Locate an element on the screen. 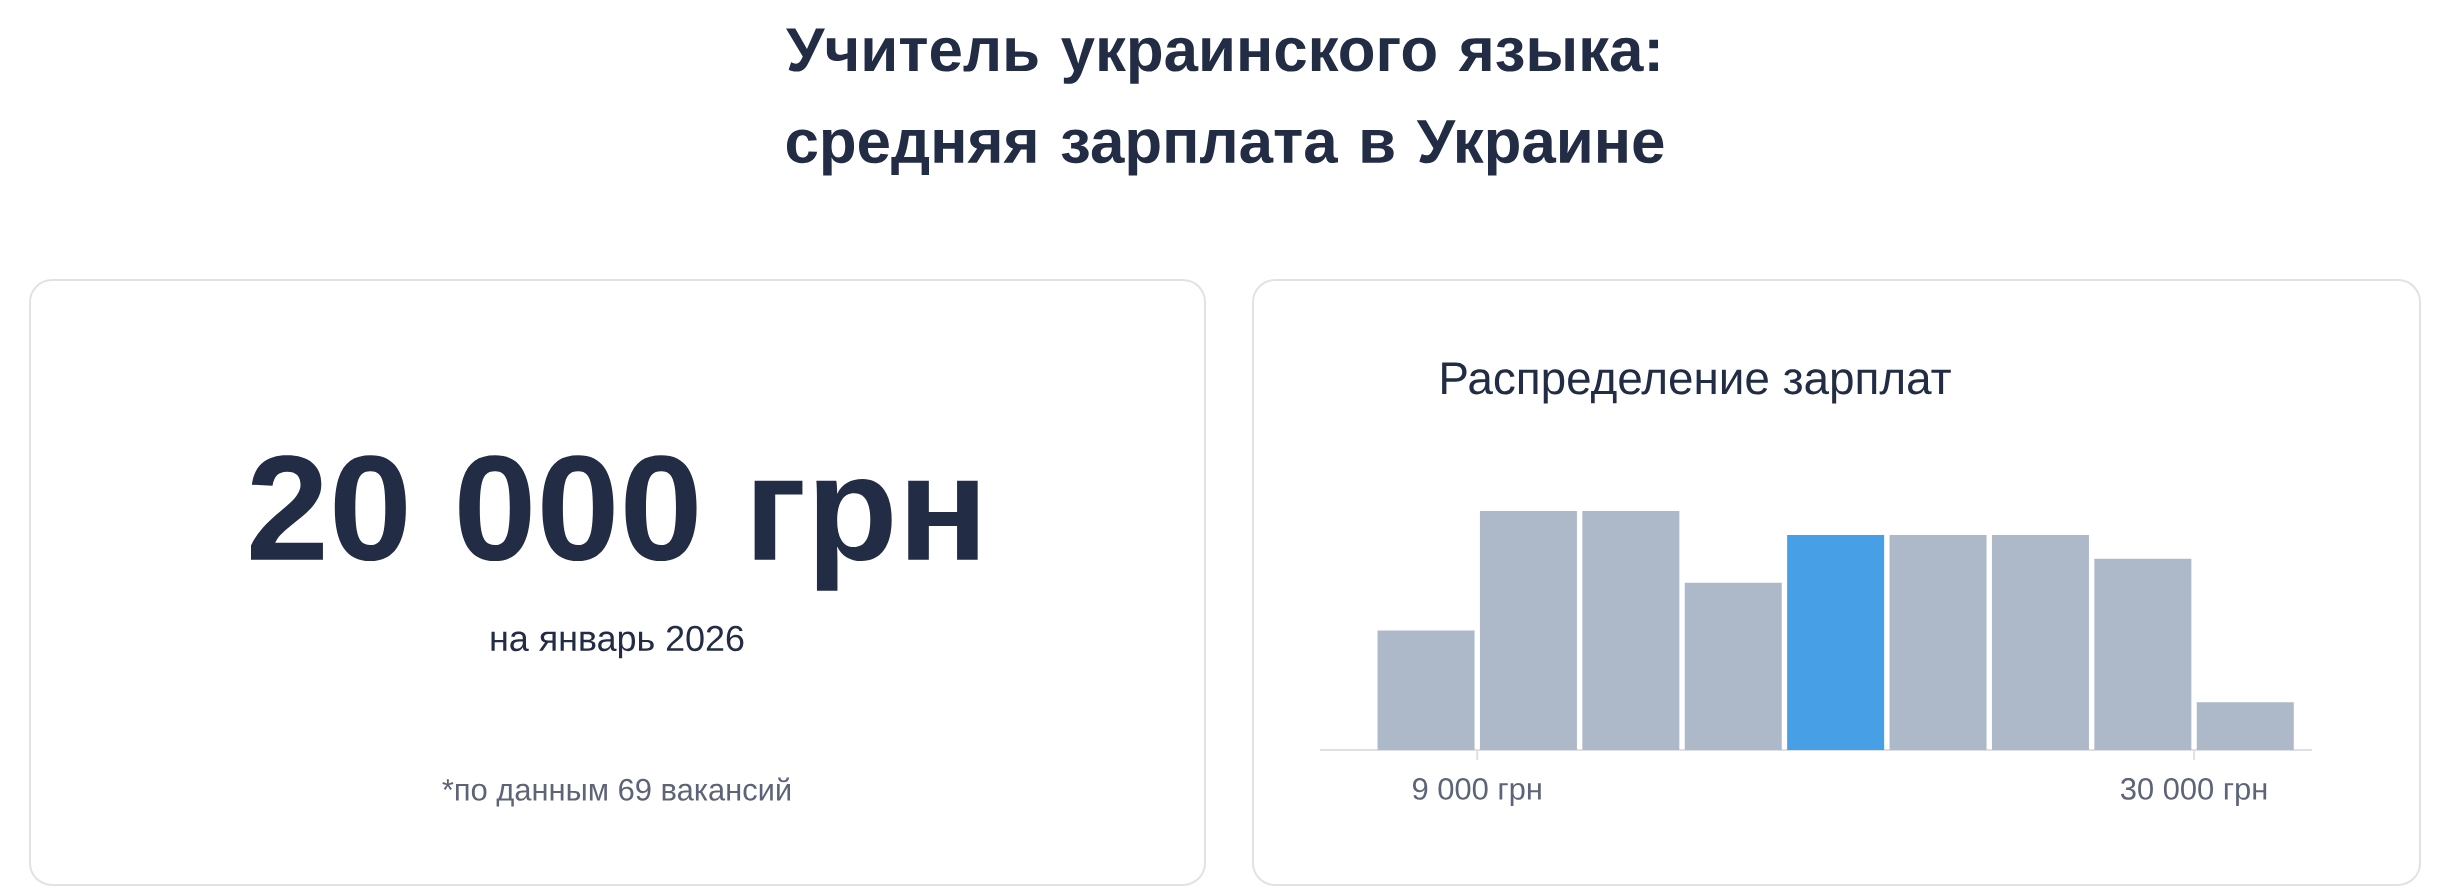  chart-title: Распределение зарплат is located at coordinates (1696, 383).